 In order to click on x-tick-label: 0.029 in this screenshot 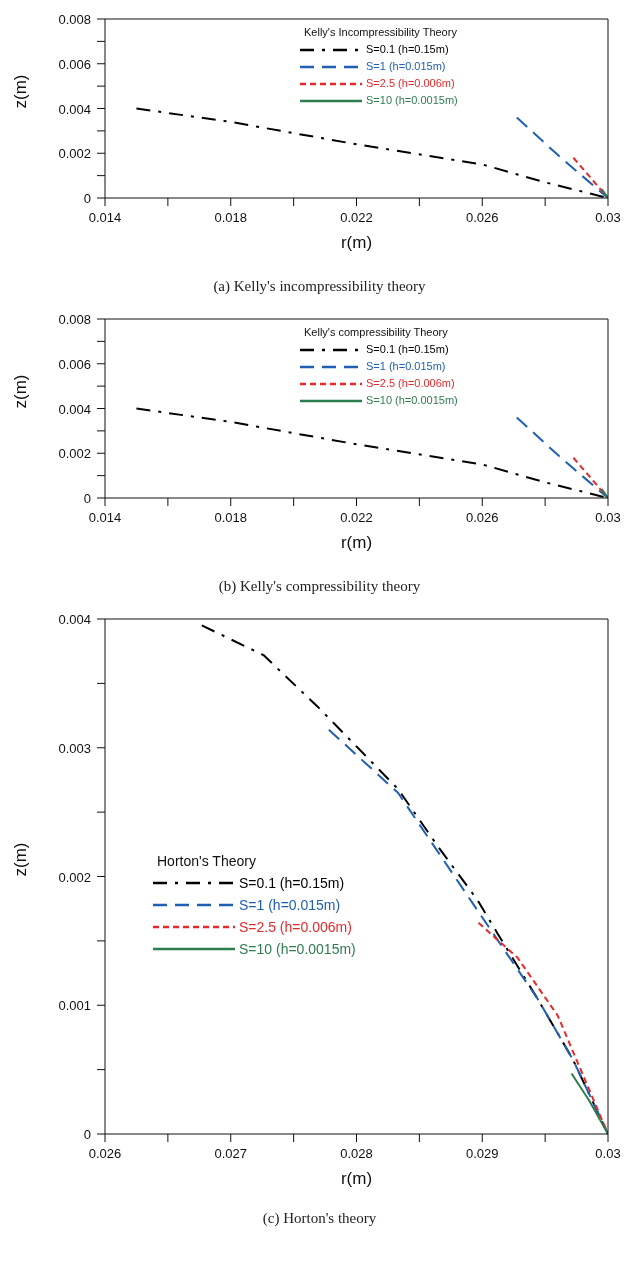, I will do `click(482, 1153)`.